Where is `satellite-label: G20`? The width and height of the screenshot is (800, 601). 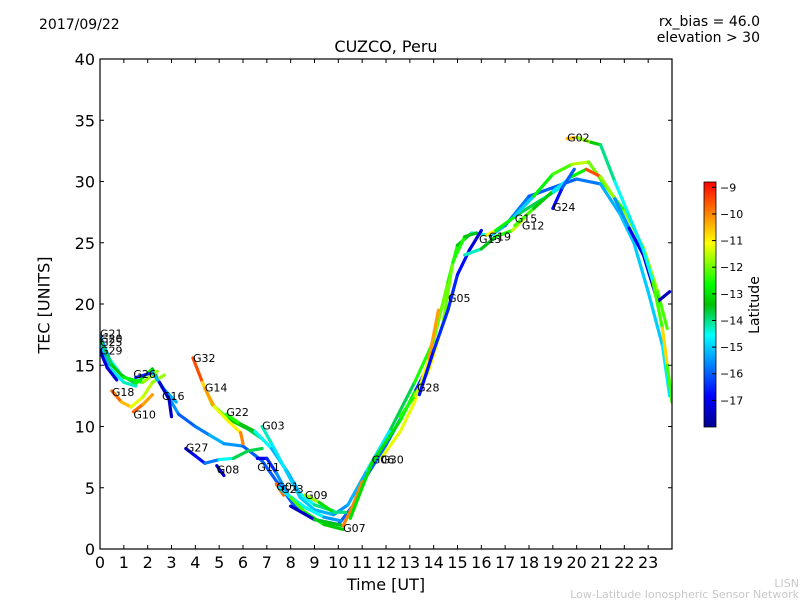 satellite-label: G20 is located at coordinates (111, 338).